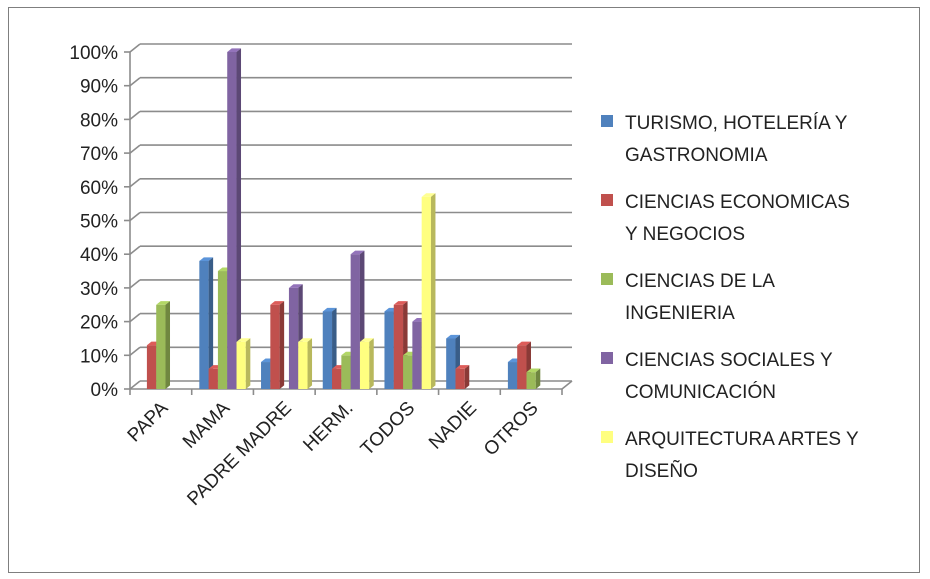 The image size is (930, 579). What do you see at coordinates (99, 87) in the screenshot?
I see `y-tick-label: 90%` at bounding box center [99, 87].